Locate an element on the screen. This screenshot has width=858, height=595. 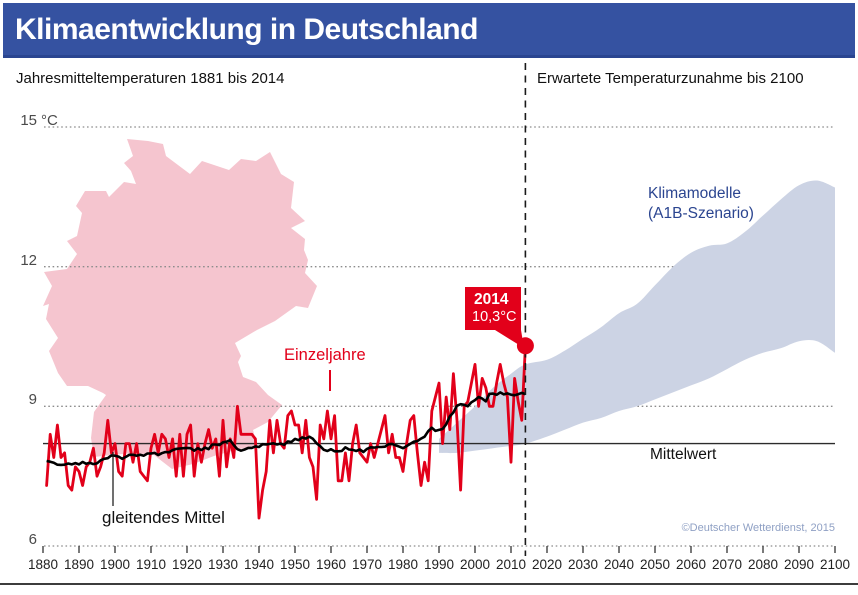
mittelwert-label: Mittelwert is located at coordinates (683, 454).